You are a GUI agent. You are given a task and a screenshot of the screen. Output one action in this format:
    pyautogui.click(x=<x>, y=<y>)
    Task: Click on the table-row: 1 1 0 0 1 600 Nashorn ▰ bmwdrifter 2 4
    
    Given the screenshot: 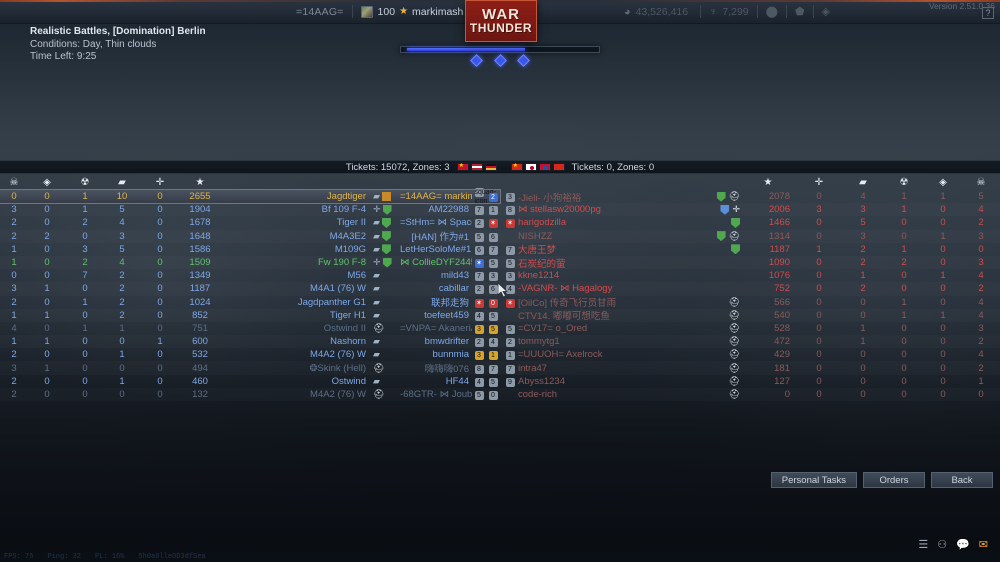 What is the action you would take?
    pyautogui.click(x=250, y=341)
    